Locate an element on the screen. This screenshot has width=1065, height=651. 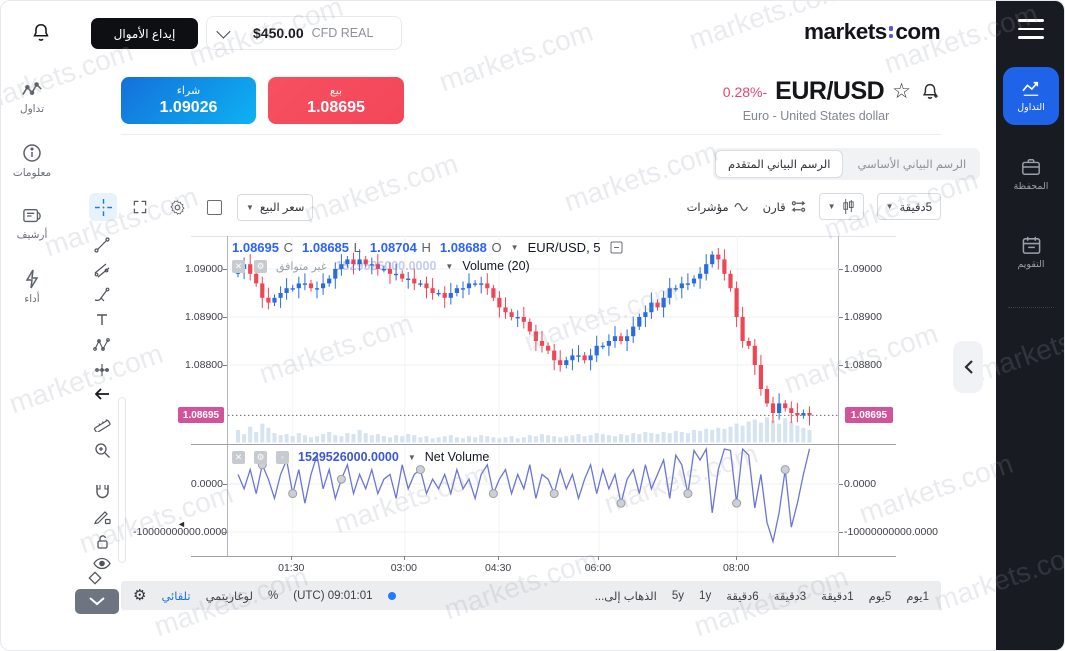
sidebar-item-trading: التداول is located at coordinates (1031, 96).